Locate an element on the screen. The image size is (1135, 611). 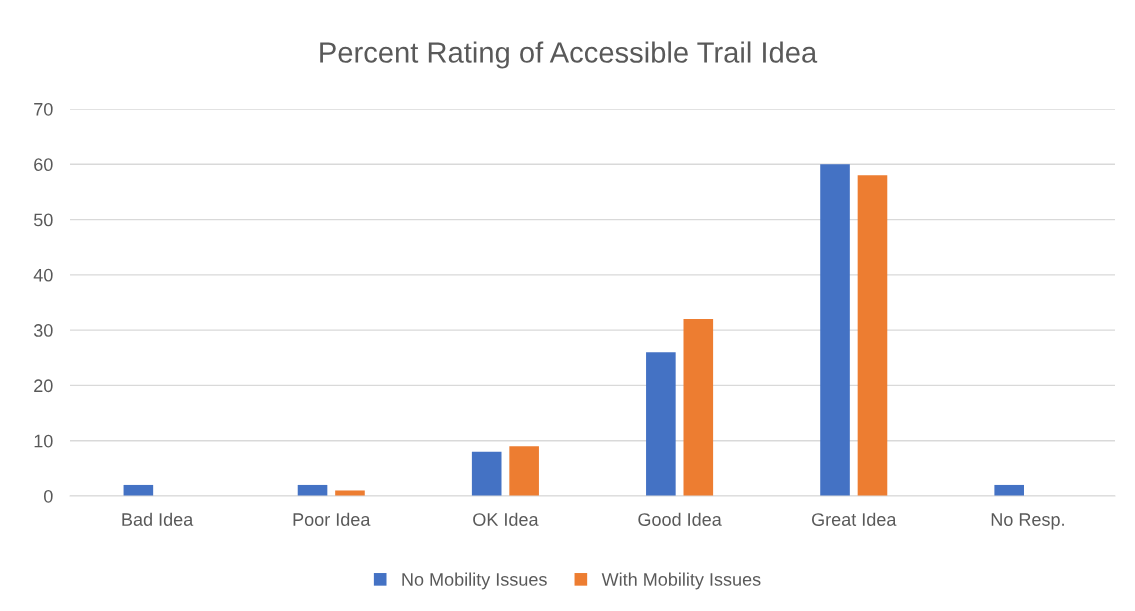
legend-label: No Mobility Issues is located at coordinates (474, 581).